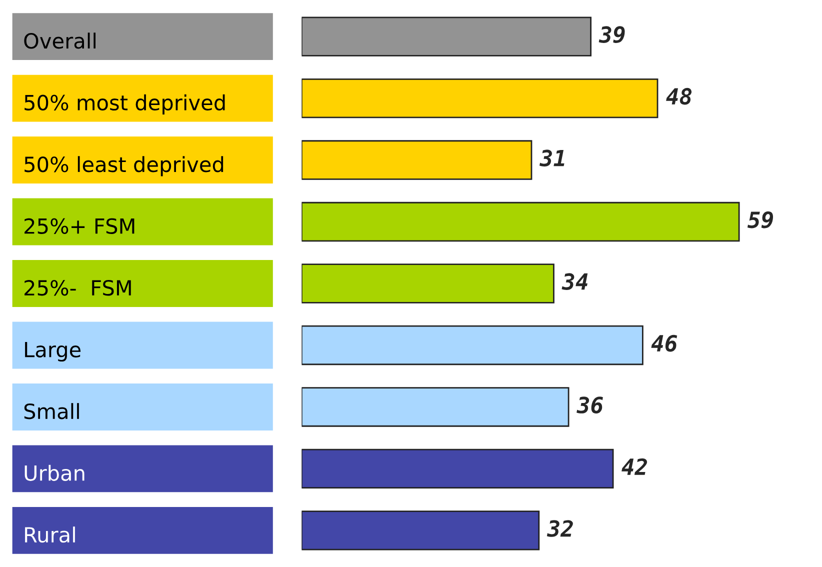 The width and height of the screenshot is (822, 567). Describe the element at coordinates (51, 411) in the screenshot. I see `y-tick-label: Small` at that location.